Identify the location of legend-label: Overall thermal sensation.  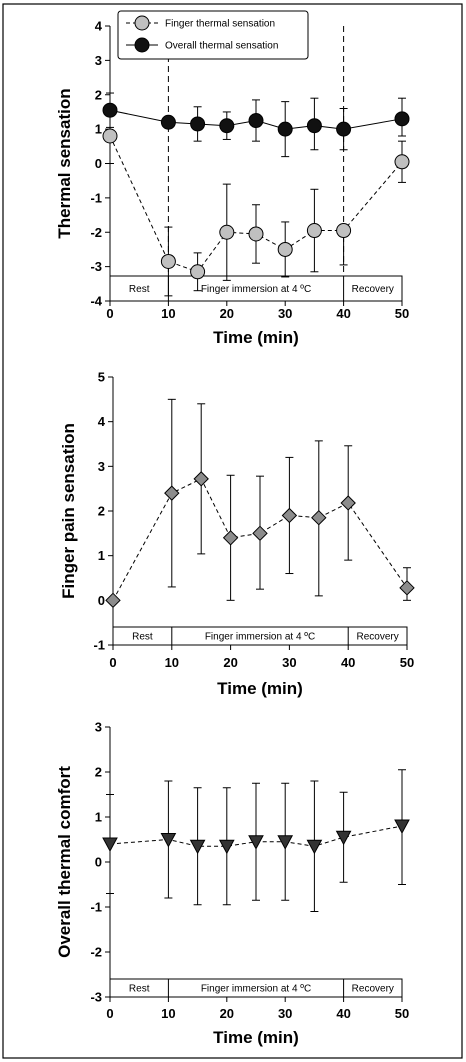
(221, 46).